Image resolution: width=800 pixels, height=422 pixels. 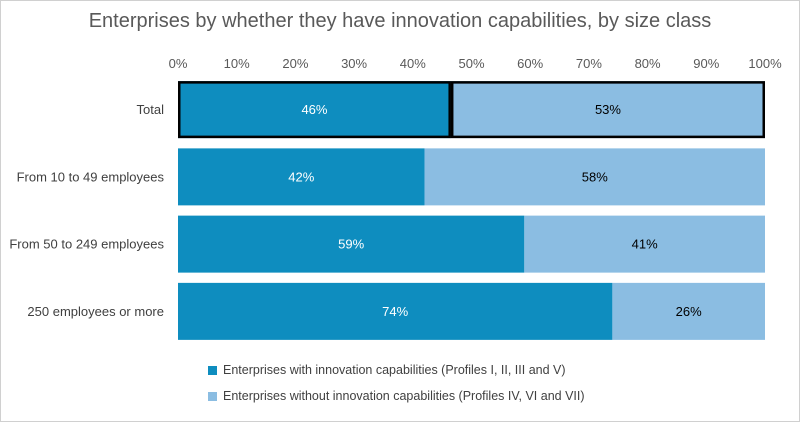 I want to click on x-tick-label: 90%, so click(x=706, y=63).